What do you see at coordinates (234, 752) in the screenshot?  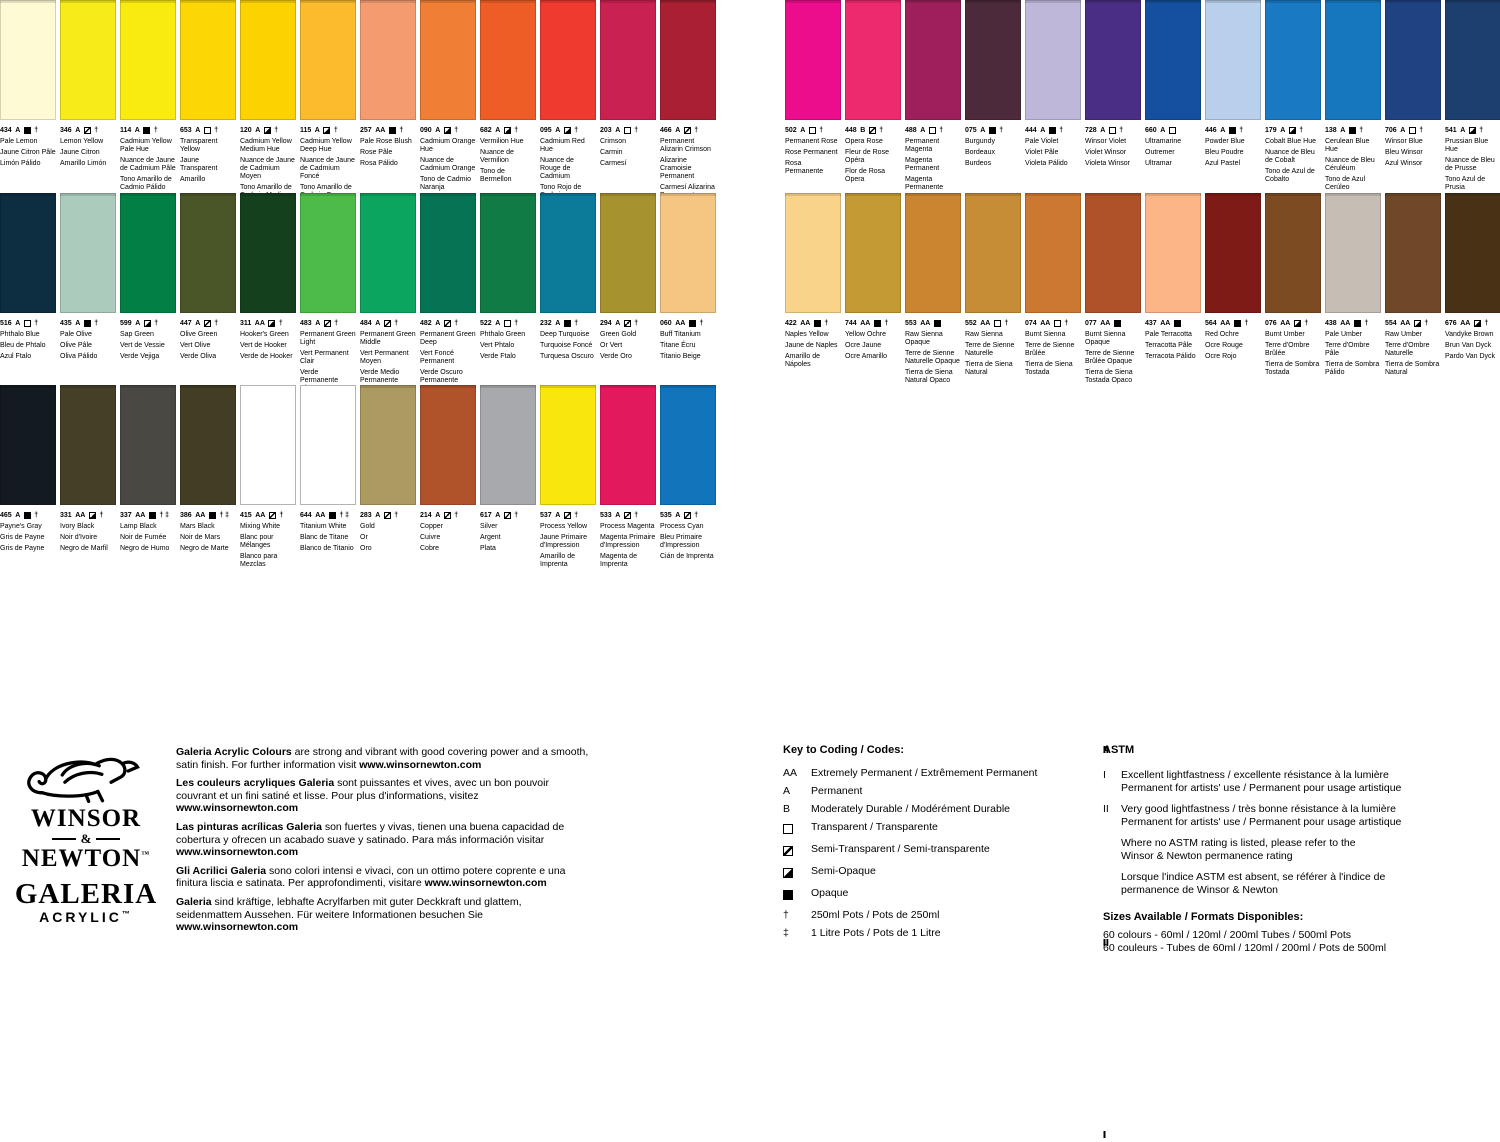 I see `paragraph-lead: Galeria Acrylic Colours` at bounding box center [234, 752].